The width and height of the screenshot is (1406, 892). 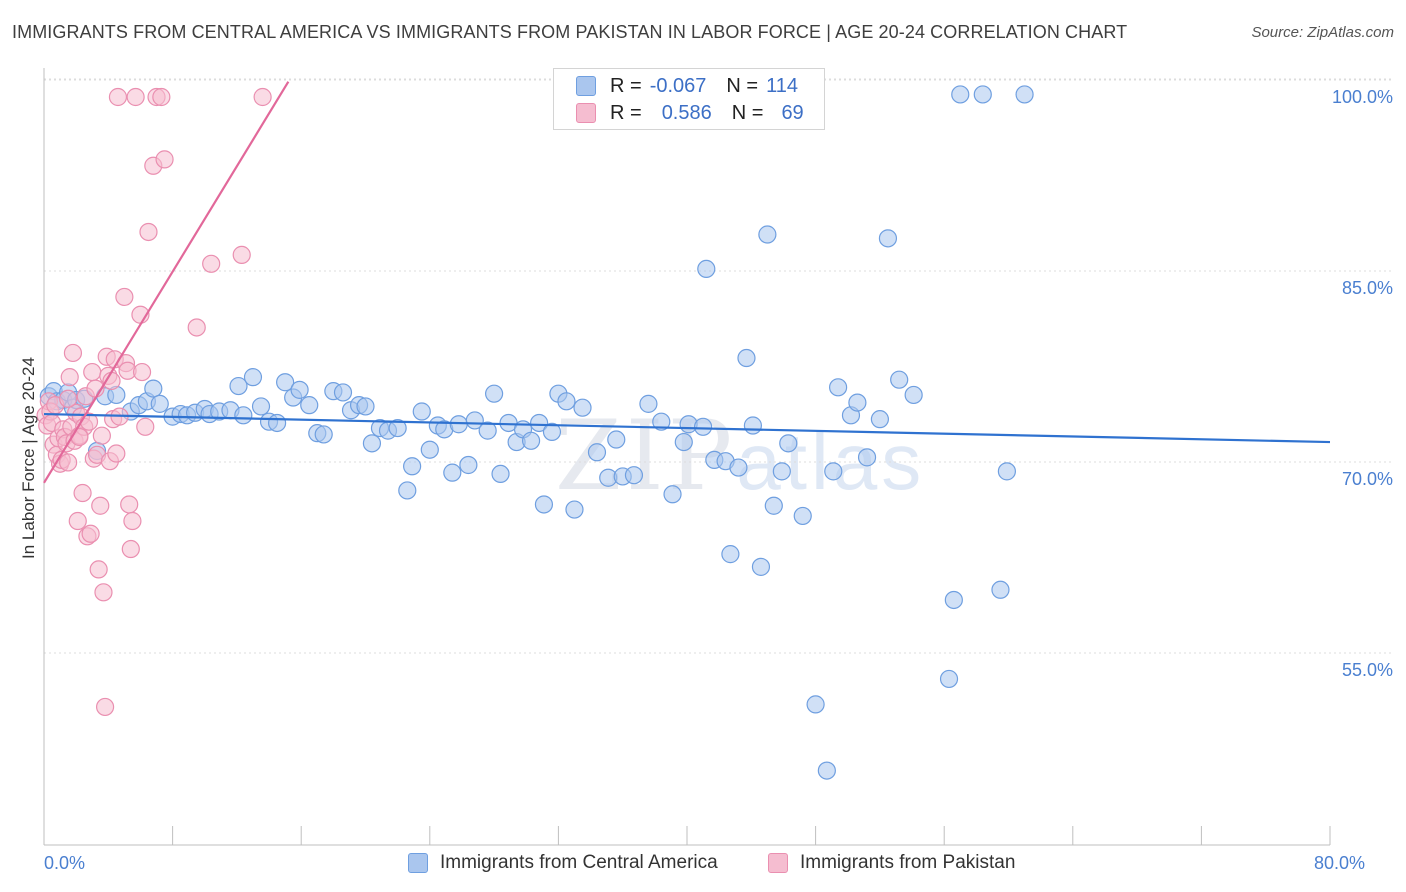 I want to click on legend-label-pakistan: Immigrants from Pakistan, so click(x=908, y=862).